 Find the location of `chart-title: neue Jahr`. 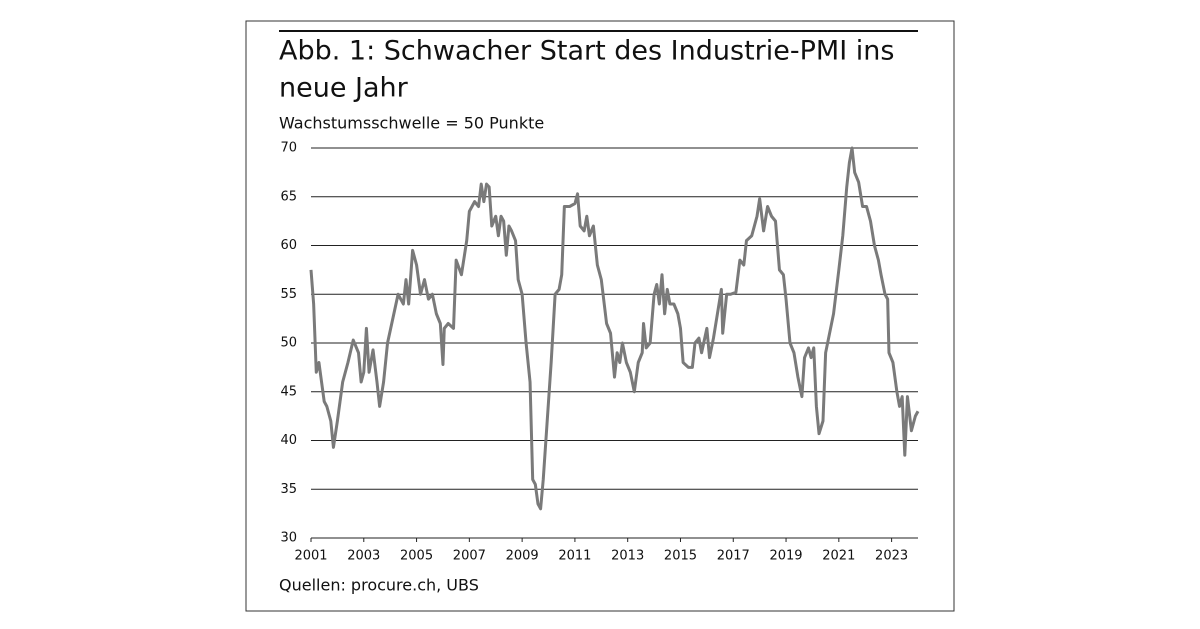

chart-title: neue Jahr is located at coordinates (344, 88).